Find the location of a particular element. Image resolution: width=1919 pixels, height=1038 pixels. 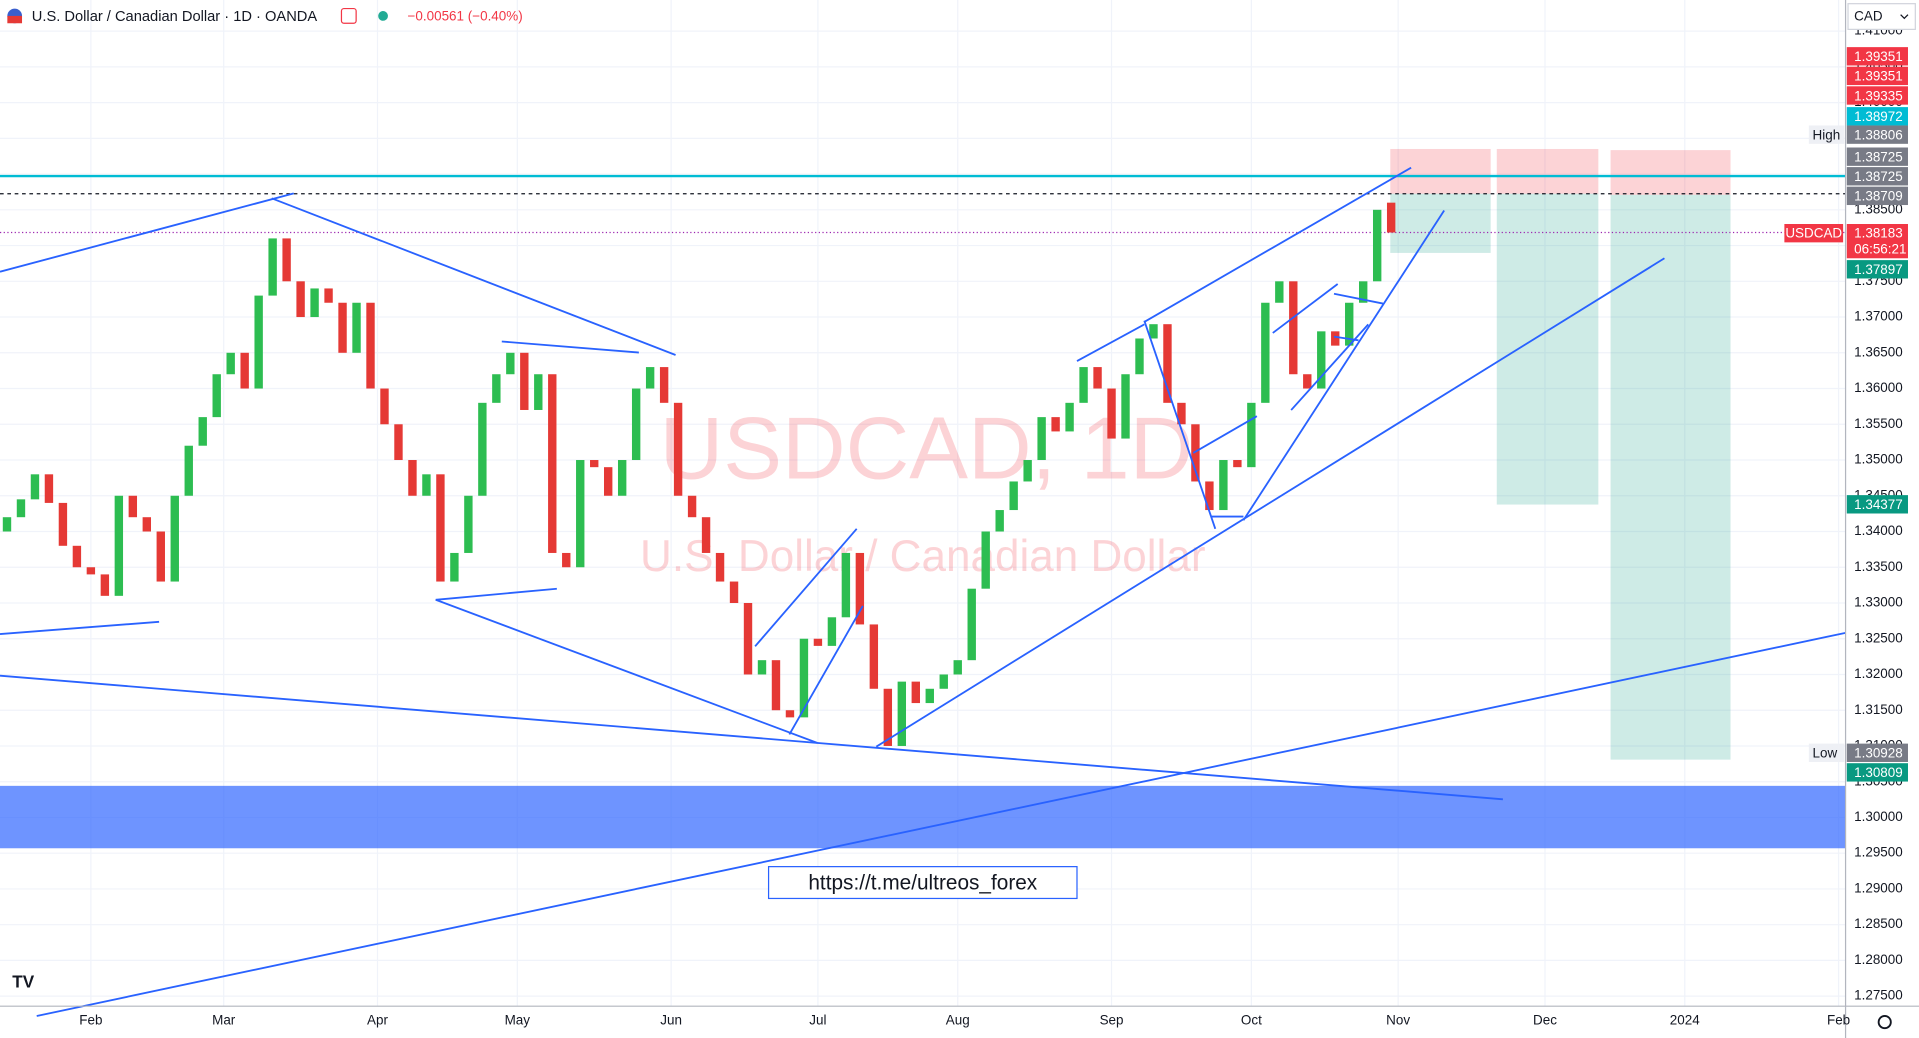

target-zone is located at coordinates (1547, 349).